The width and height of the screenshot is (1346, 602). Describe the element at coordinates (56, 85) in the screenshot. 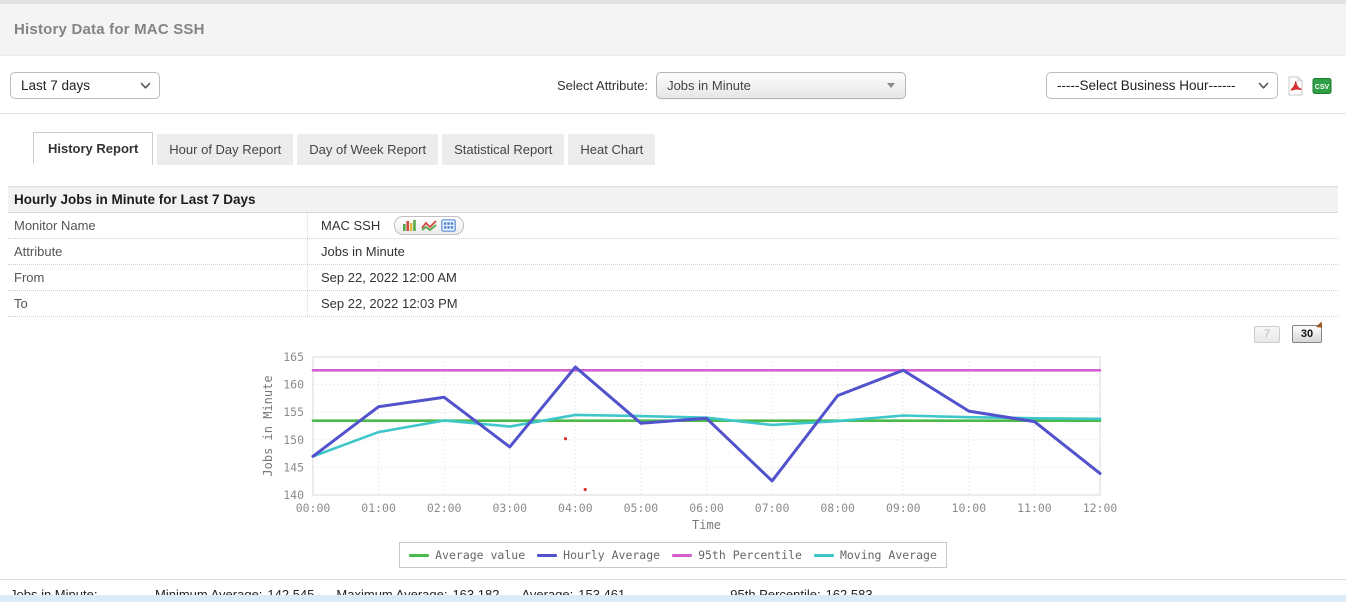

I see `time-range-value: Last 7 days` at that location.